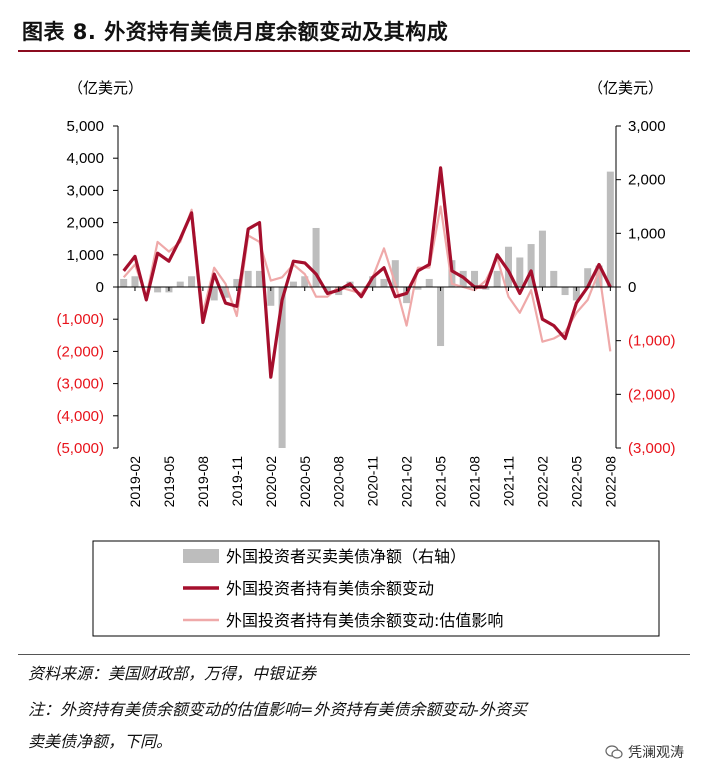  I want to click on watermark: 凭澜观涛, so click(644, 752).